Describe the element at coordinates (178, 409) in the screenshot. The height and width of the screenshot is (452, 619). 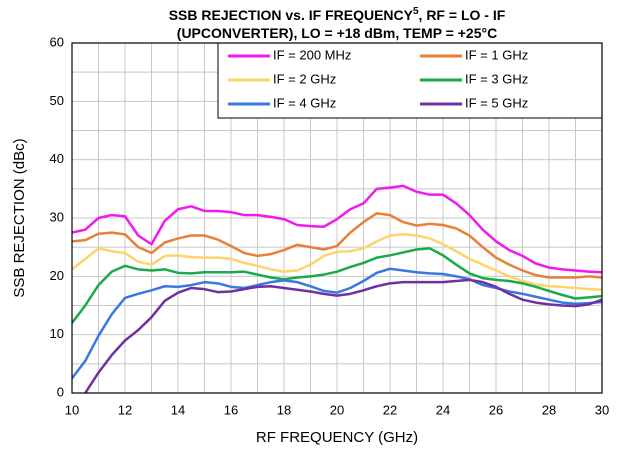
I see `x-tick-label: 14` at that location.